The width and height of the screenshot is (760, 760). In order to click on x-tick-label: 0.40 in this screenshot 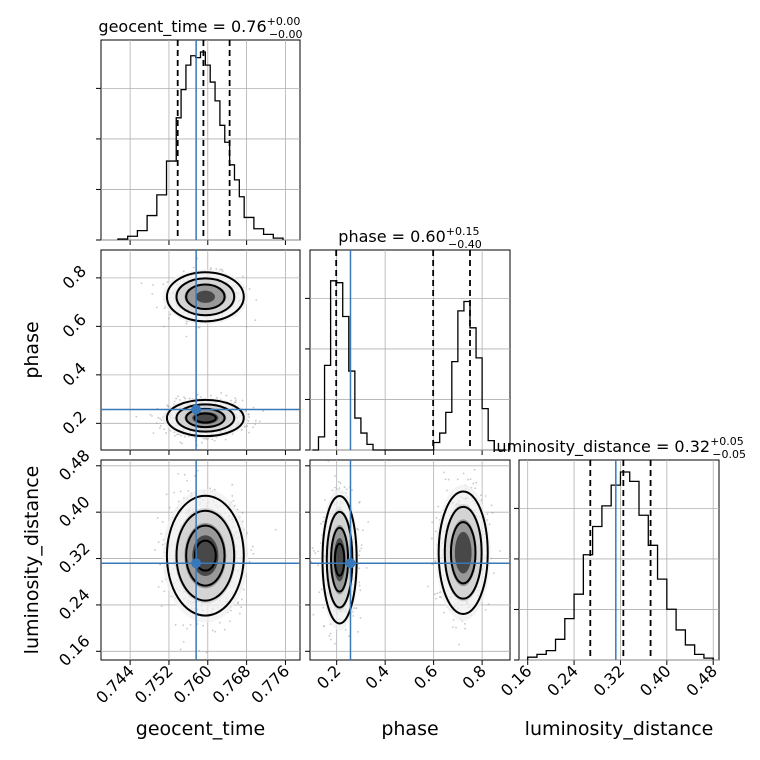, I will do `click(655, 680)`.